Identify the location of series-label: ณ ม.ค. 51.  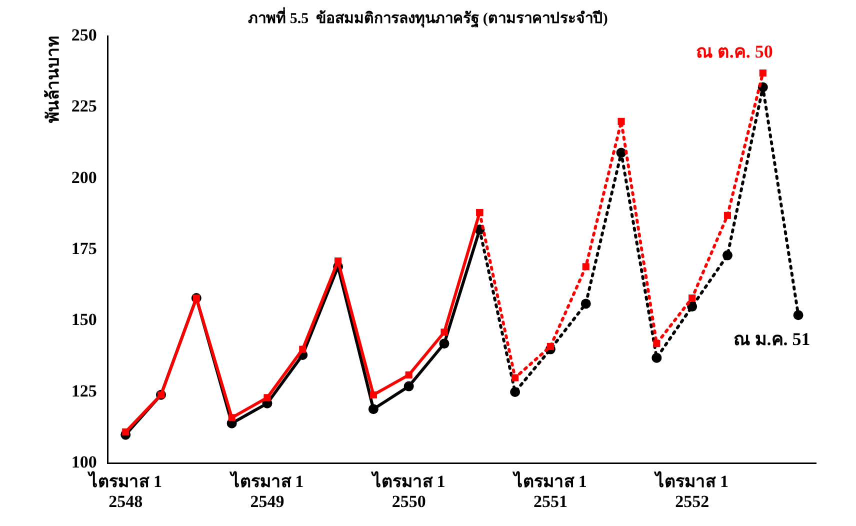
(771, 338).